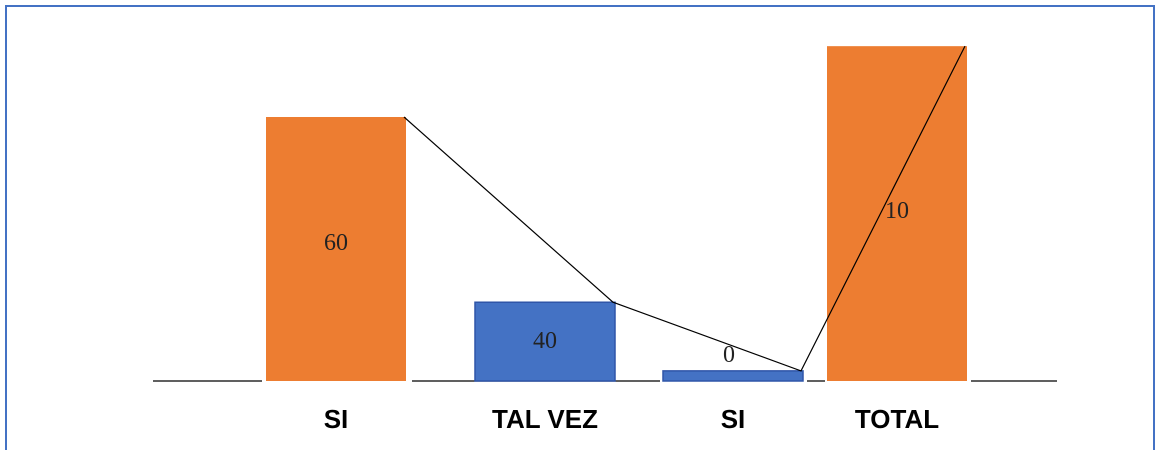  What do you see at coordinates (897, 211) in the screenshot?
I see `value-label-4: 10` at bounding box center [897, 211].